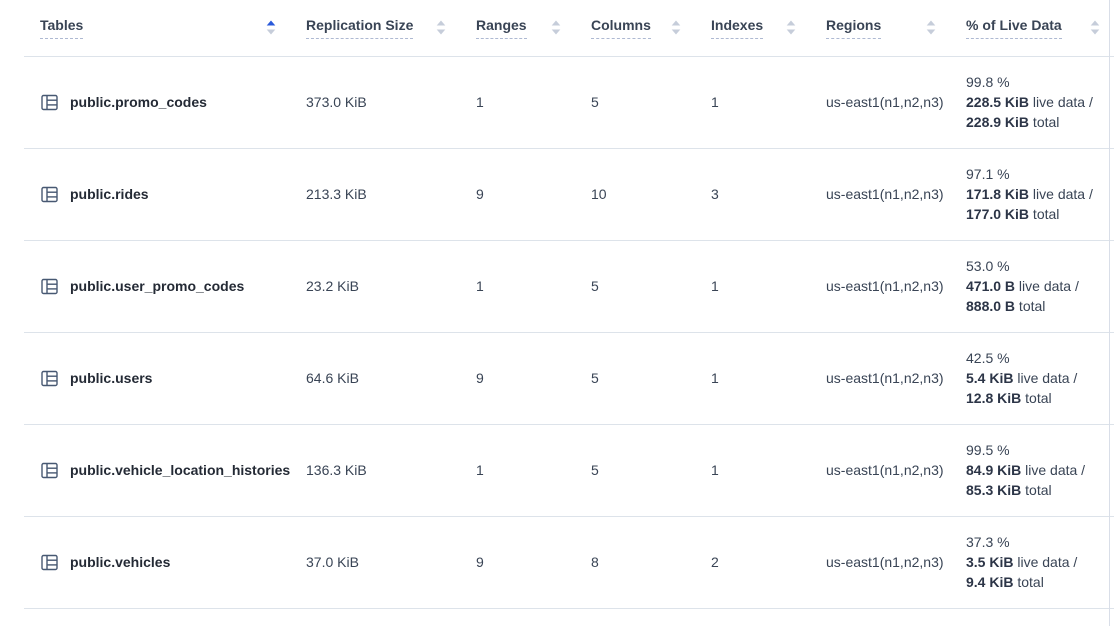 This screenshot has height=626, width=1114. I want to click on table-name-cell: public.vehicle_location_histories, so click(157, 469).